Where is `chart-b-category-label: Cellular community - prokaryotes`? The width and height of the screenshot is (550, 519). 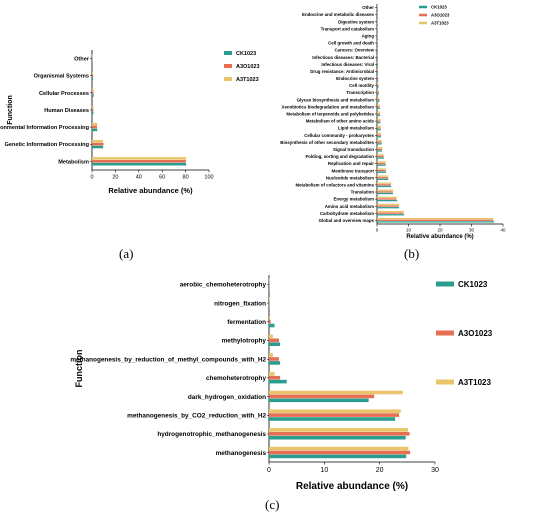
chart-b-category-label: Cellular community - prokaryotes is located at coordinates (339, 135).